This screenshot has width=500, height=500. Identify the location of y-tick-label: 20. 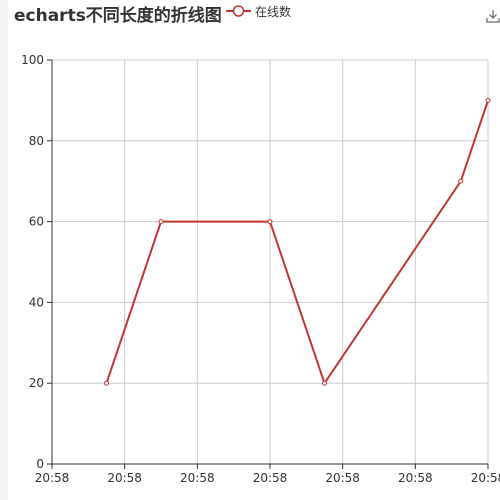
(36, 383).